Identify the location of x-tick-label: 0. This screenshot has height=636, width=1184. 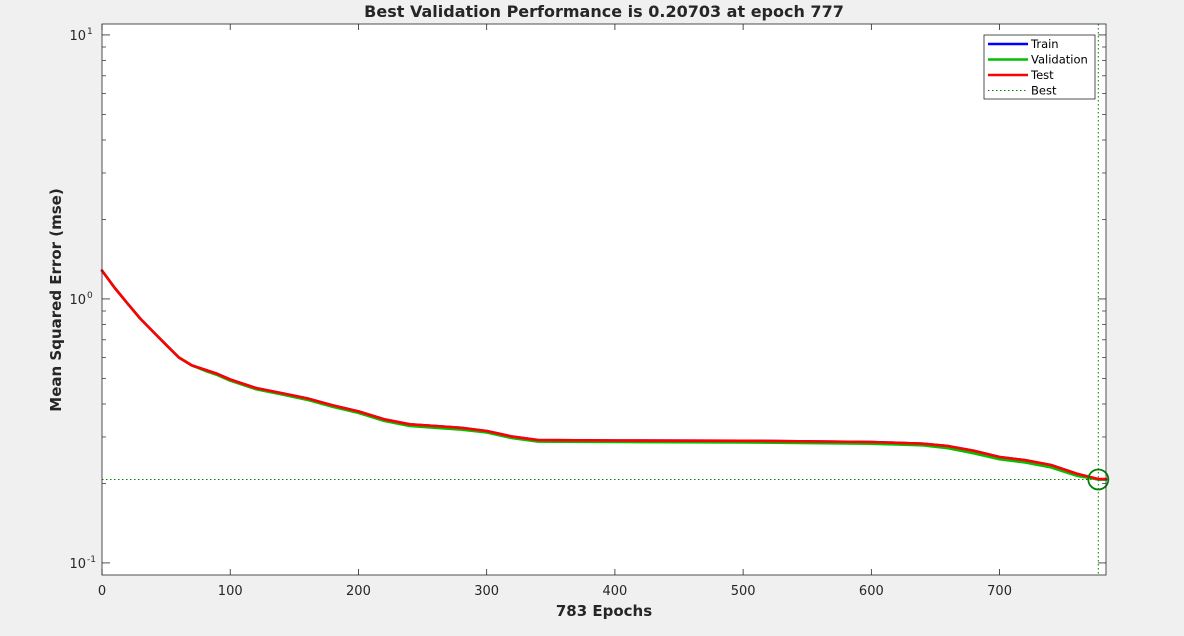
(102, 591).